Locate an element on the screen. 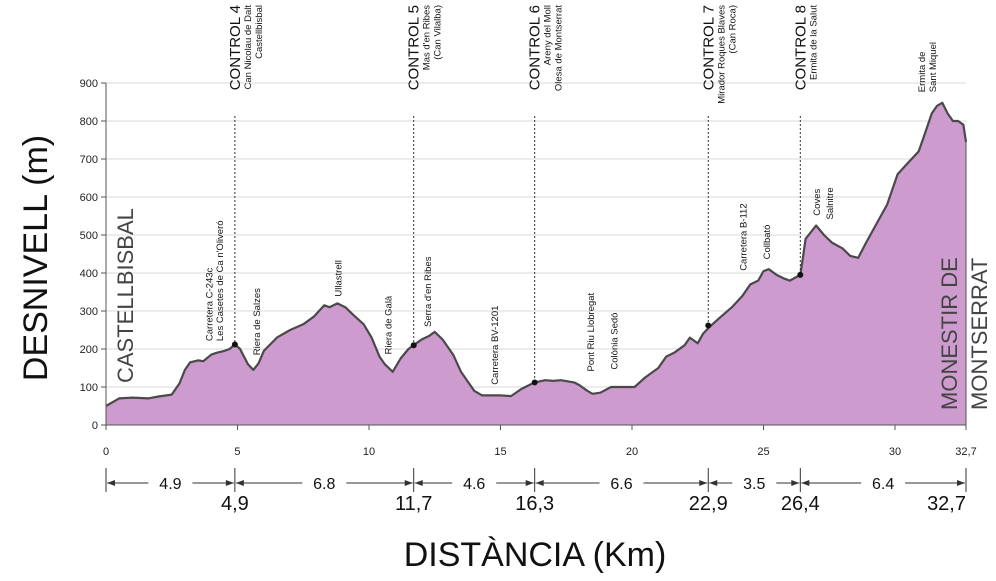 Image resolution: width=996 pixels, height=581 pixels. annotation-label: Ullastrell is located at coordinates (338, 278).